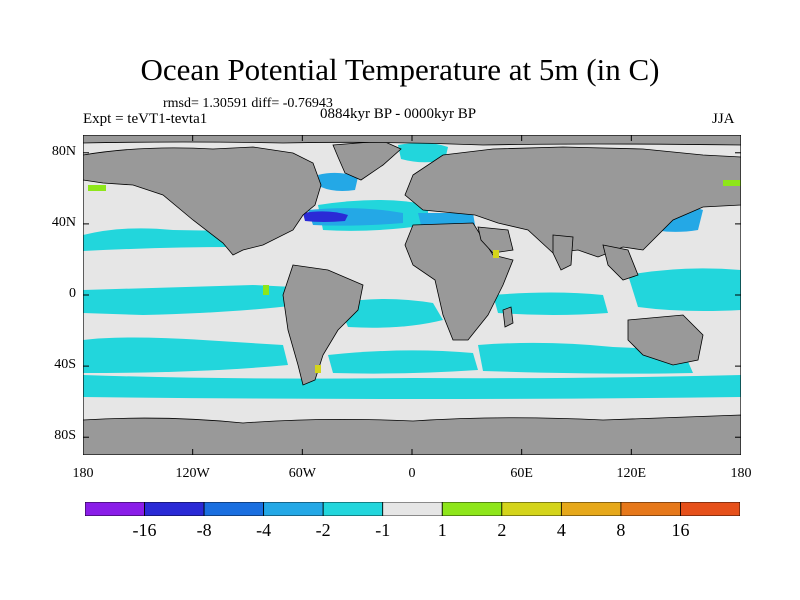 This screenshot has height=600, width=800. I want to click on land-north-america, so click(202, 201).